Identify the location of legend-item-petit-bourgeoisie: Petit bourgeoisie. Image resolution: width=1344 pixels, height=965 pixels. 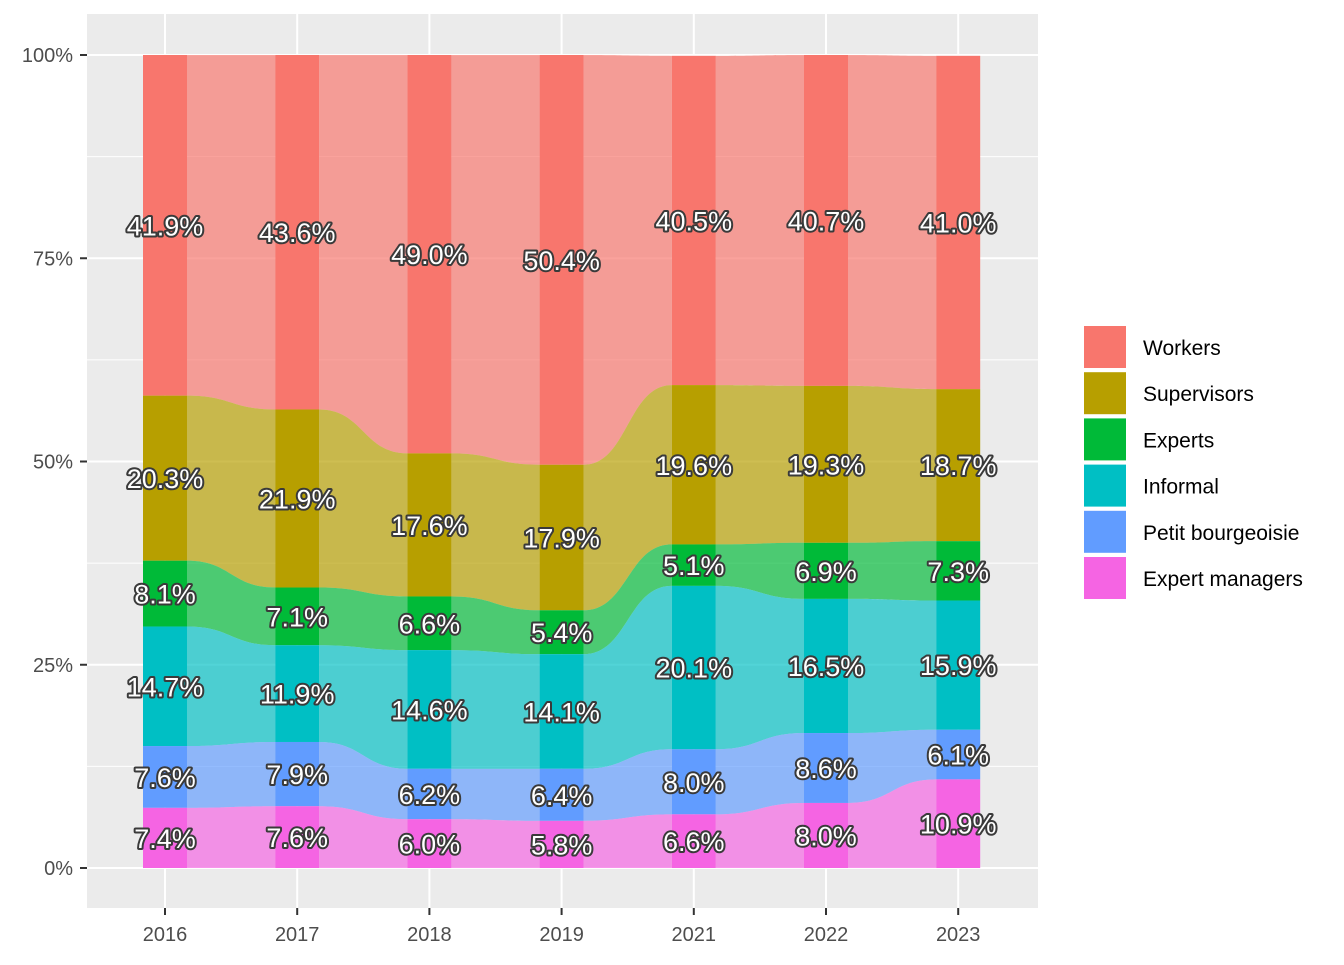
(1190, 531).